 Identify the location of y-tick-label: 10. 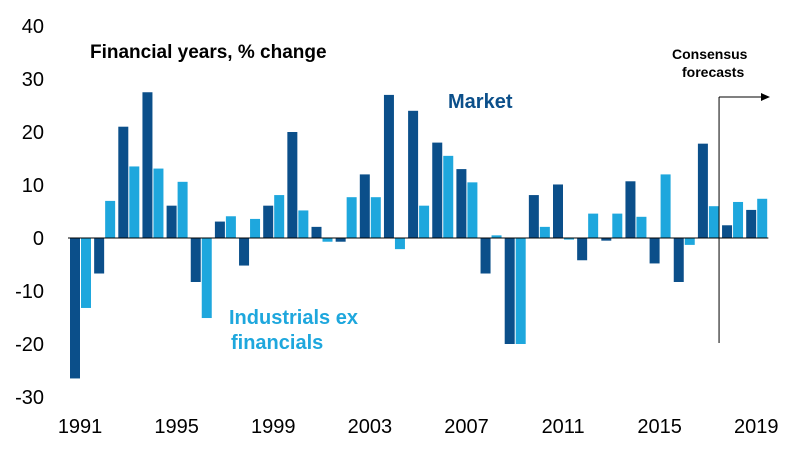
(33, 186).